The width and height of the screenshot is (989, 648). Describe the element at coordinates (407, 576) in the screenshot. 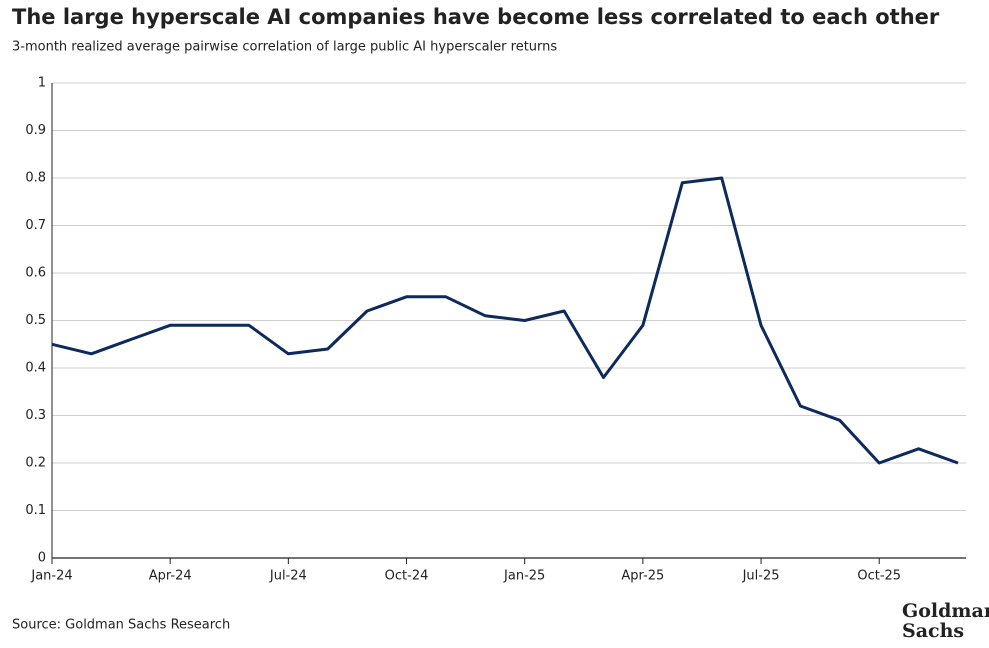

I see `x-tick-label: Oct-24` at that location.